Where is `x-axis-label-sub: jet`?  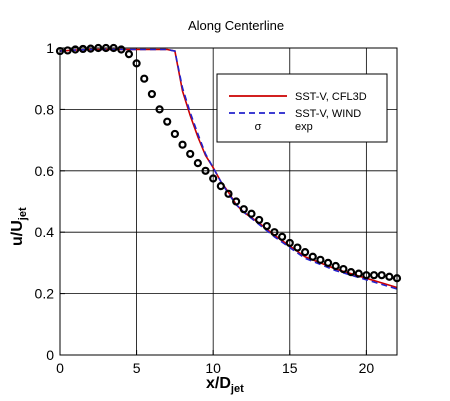
x-axis-label-sub: jet is located at coordinates (237, 389).